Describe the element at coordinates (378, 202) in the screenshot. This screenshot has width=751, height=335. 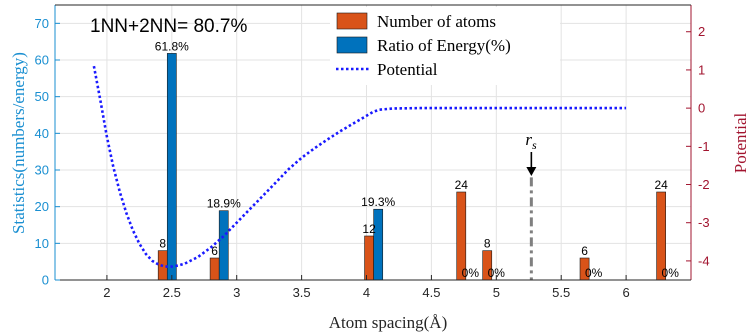
I see `bar-label-energy: 19.3%` at that location.